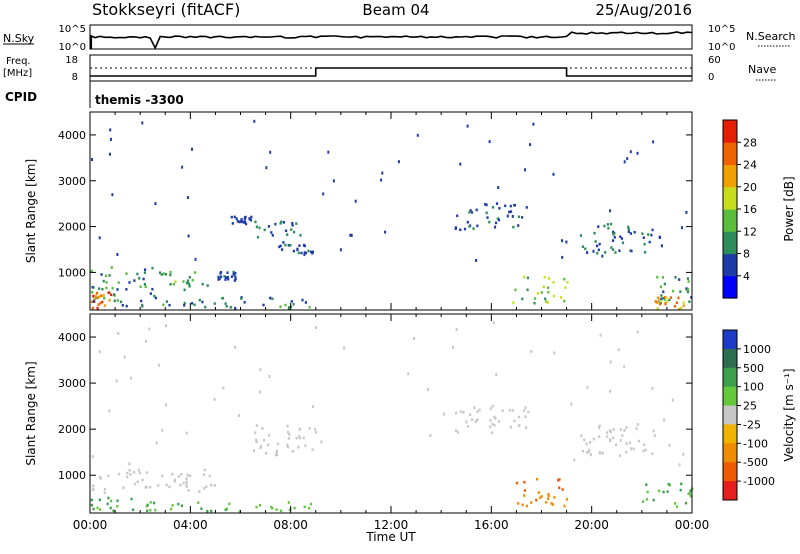 This screenshot has height=554, width=800. I want to click on cpid-value: themis -3300, so click(139, 100).